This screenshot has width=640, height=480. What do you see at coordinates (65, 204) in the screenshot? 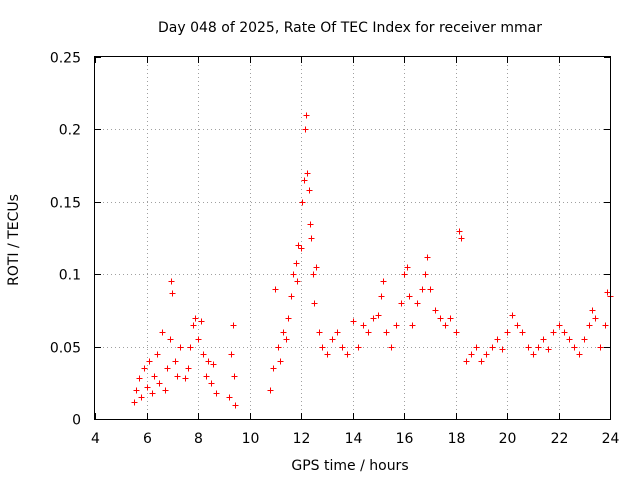
I see `y-tick-label: 0.15` at bounding box center [65, 204].